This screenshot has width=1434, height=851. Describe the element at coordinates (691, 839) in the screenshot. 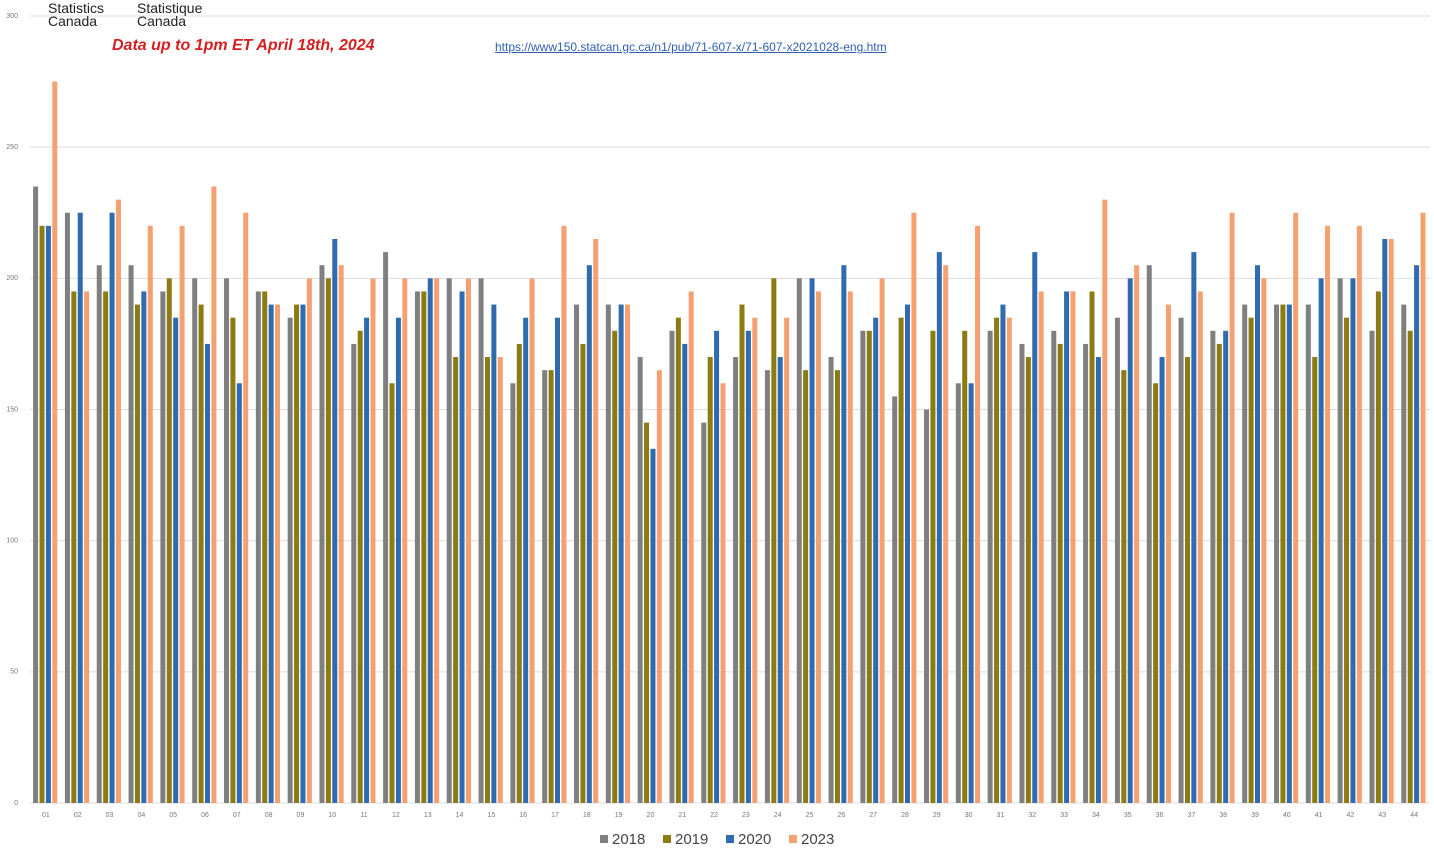

I see `legend-label: 2019` at that location.